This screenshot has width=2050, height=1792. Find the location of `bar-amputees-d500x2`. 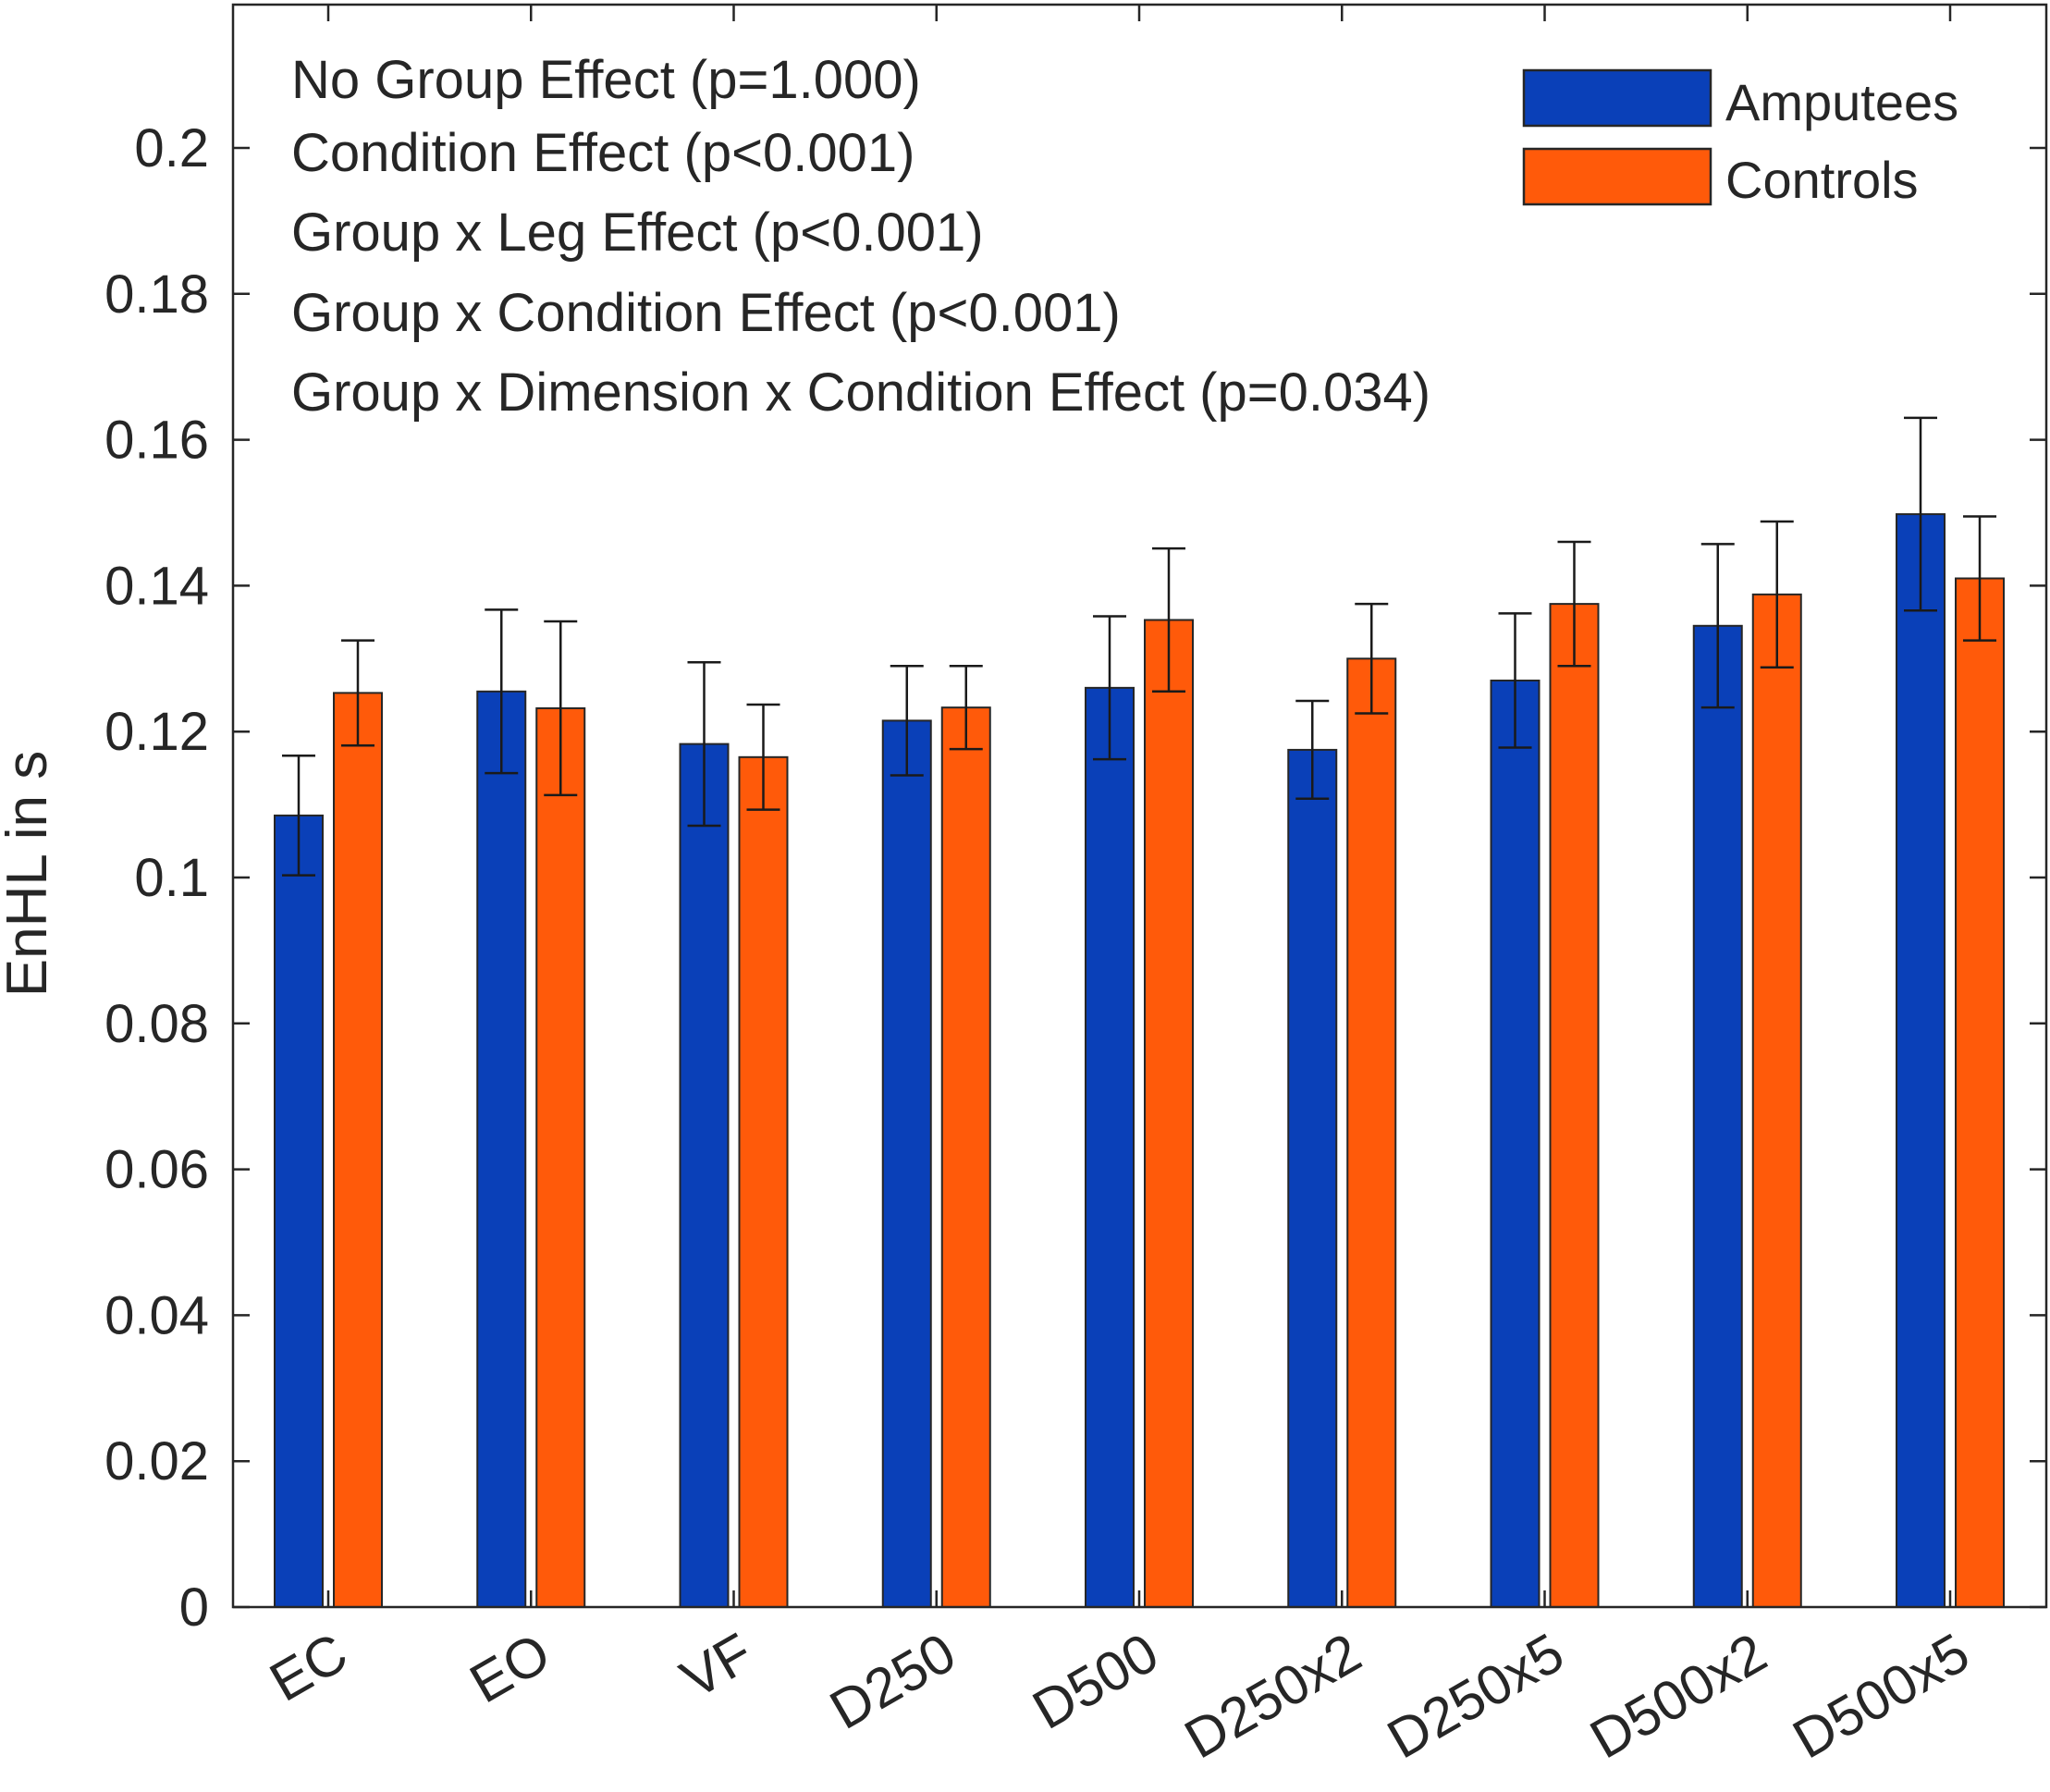

bar-amputees-d500x2 is located at coordinates (1717, 1116).